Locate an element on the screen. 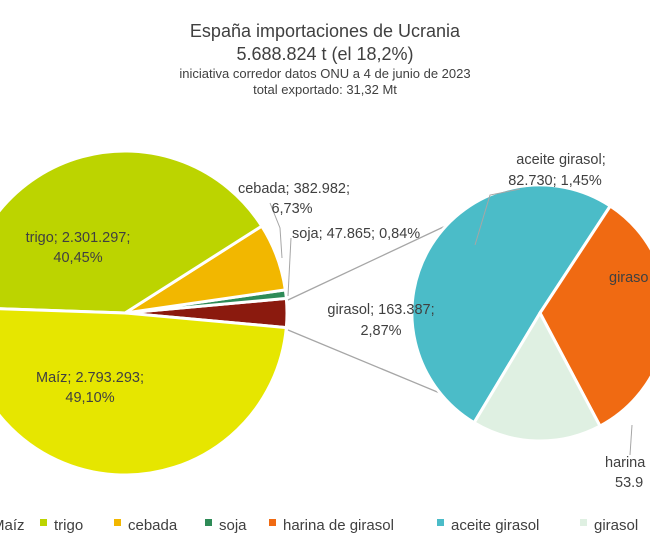 This screenshot has width=650, height=560. secondary-slice-girasol is located at coordinates (537, 376).